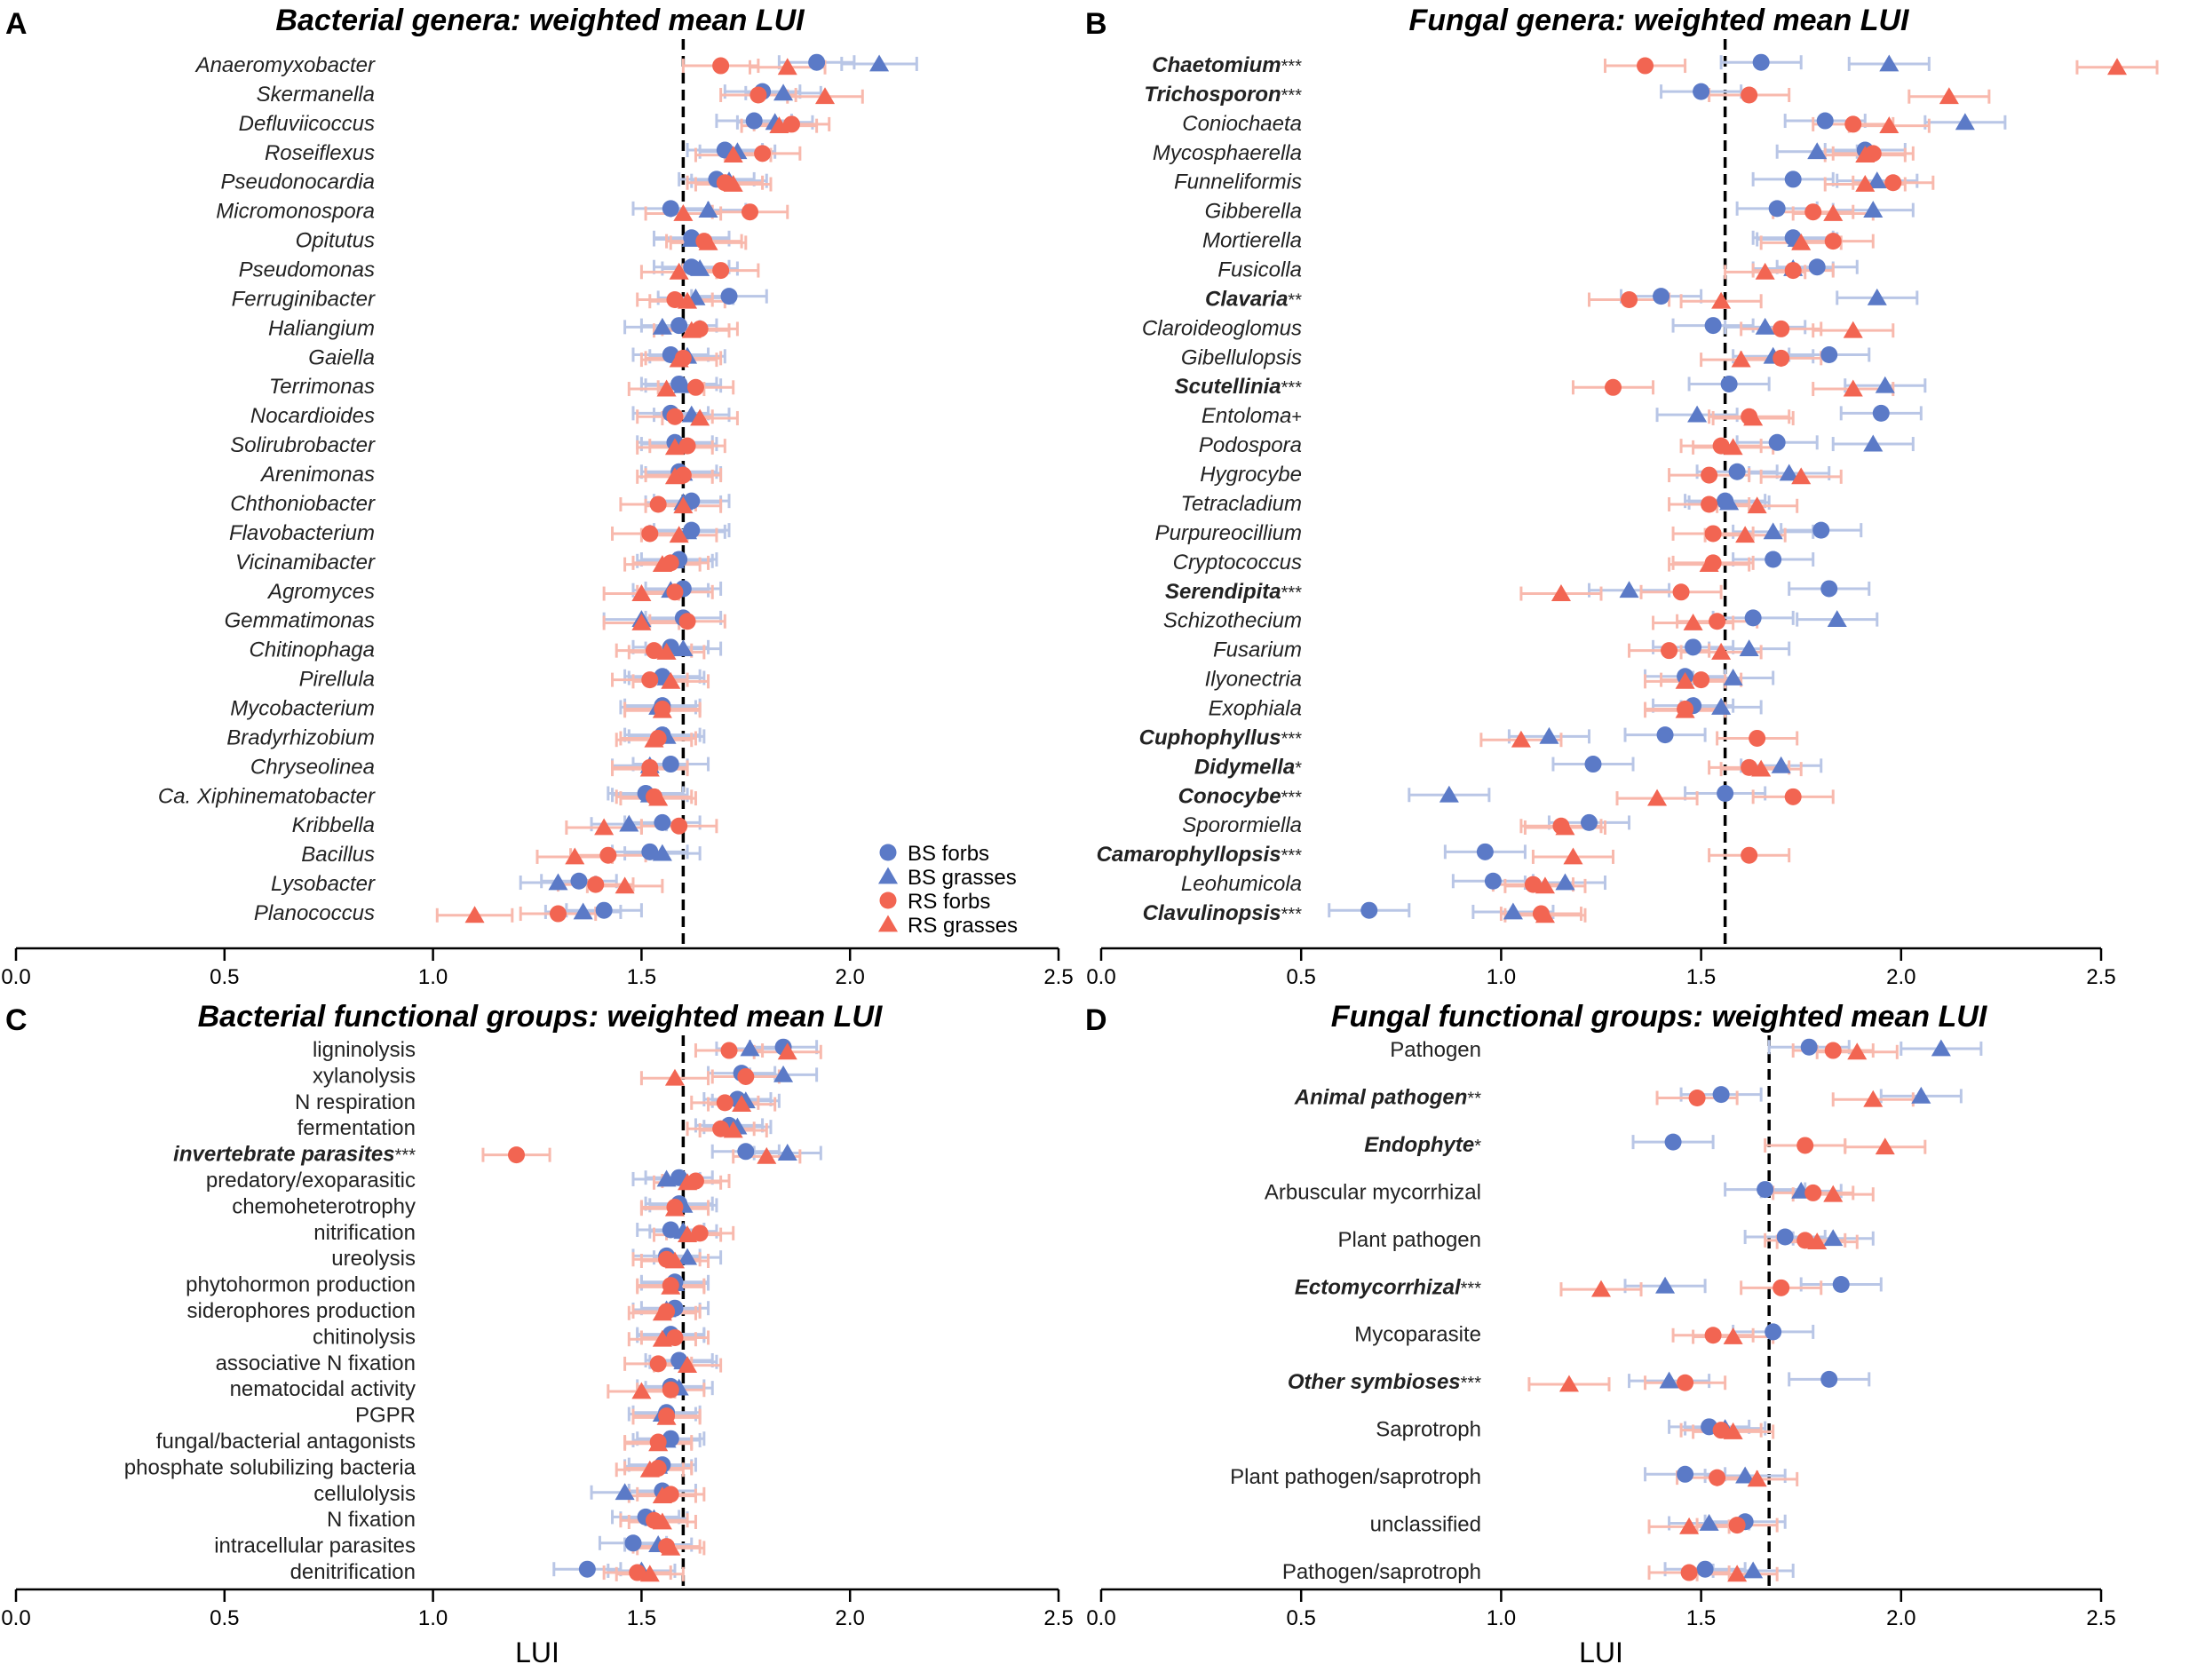  What do you see at coordinates (341, 357) in the screenshot?
I see `category-label: Gaiella` at bounding box center [341, 357].